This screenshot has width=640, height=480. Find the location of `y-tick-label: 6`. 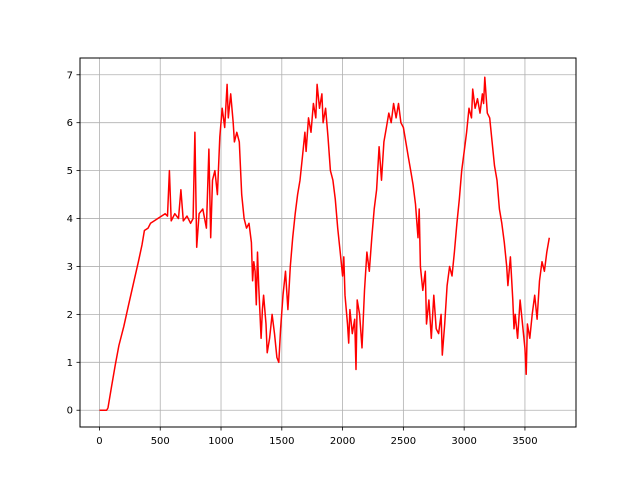

y-tick-label: 6 is located at coordinates (70, 123).